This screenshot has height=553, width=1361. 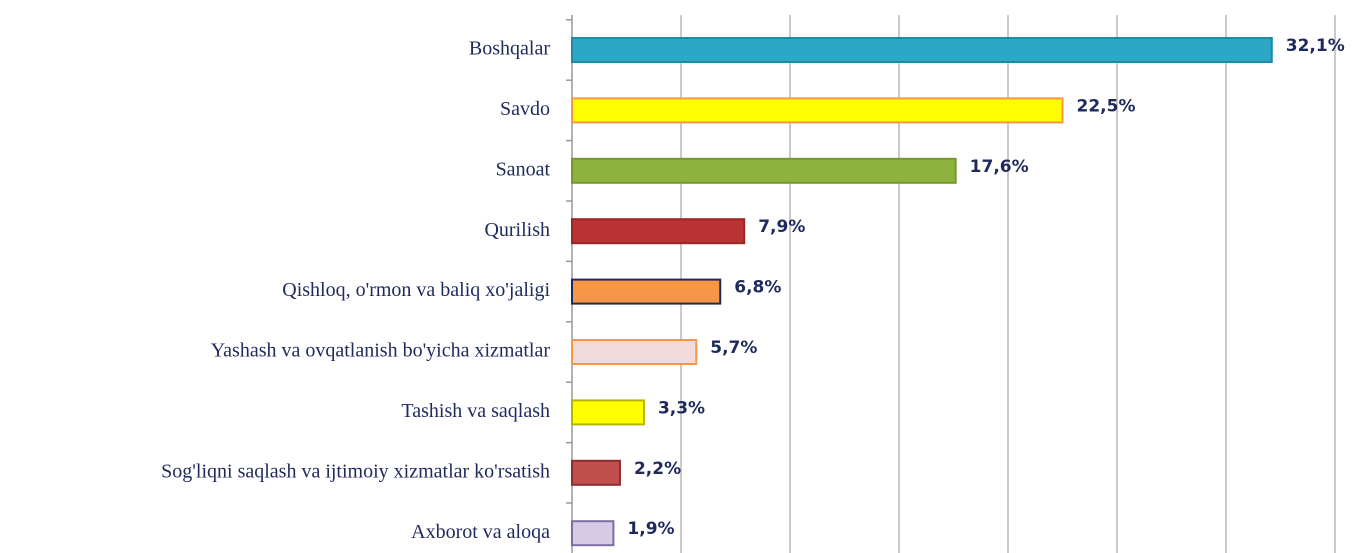 I want to click on value-label: 7,9%, so click(x=781, y=227).